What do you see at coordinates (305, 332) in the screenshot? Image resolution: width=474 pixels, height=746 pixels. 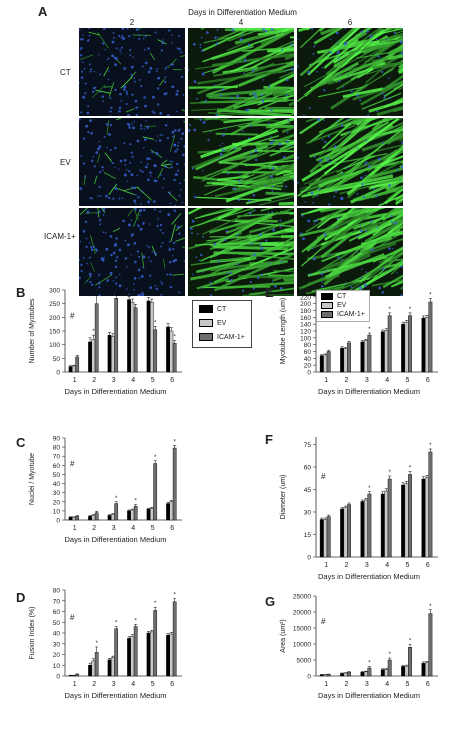 I see `y-tick-label-e: 120` at bounding box center [305, 332].